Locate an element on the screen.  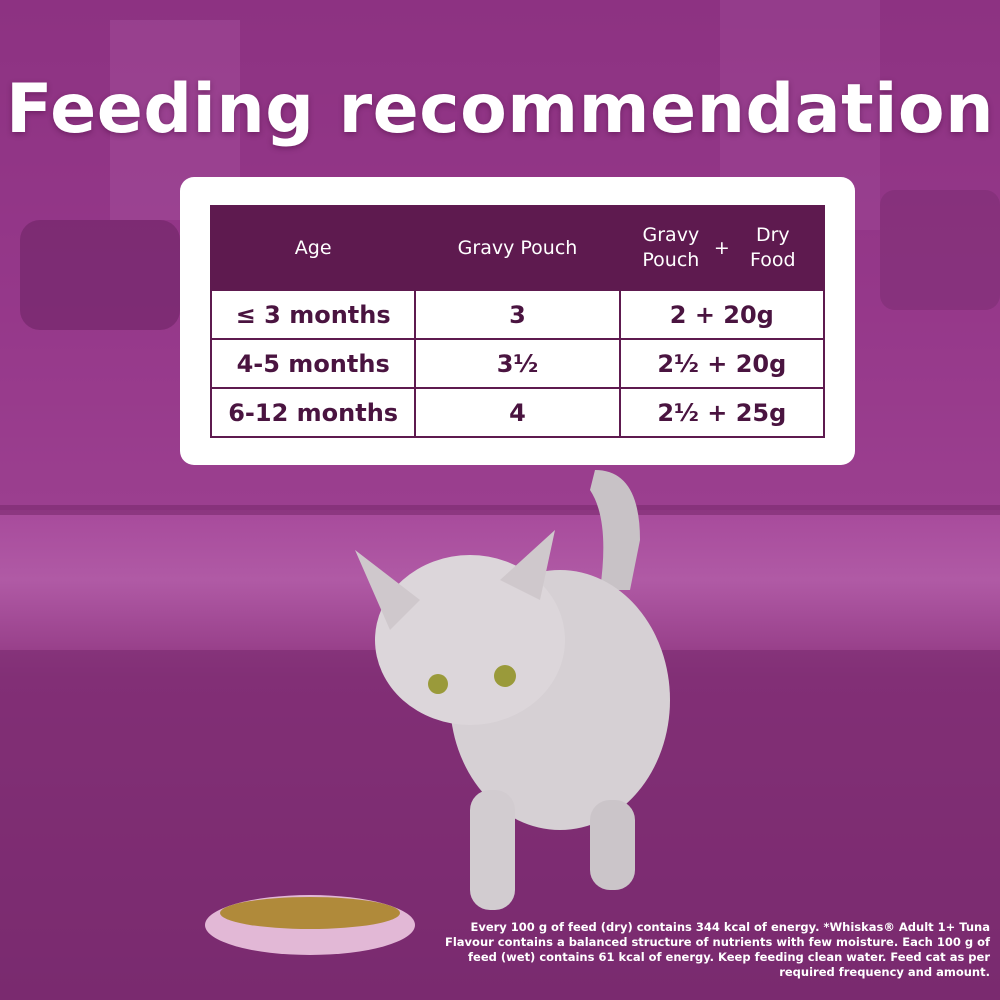
table-cell: 2½ + 25g is located at coordinates (722, 412).